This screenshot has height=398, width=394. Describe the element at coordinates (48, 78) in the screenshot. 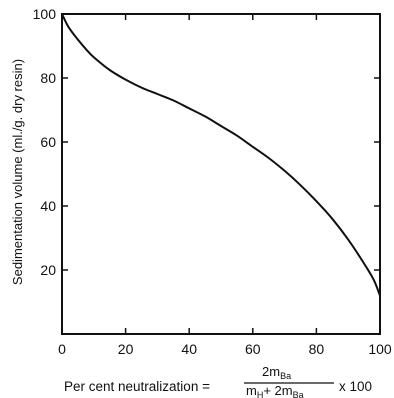

I see `y-tick-label: 80` at that location.